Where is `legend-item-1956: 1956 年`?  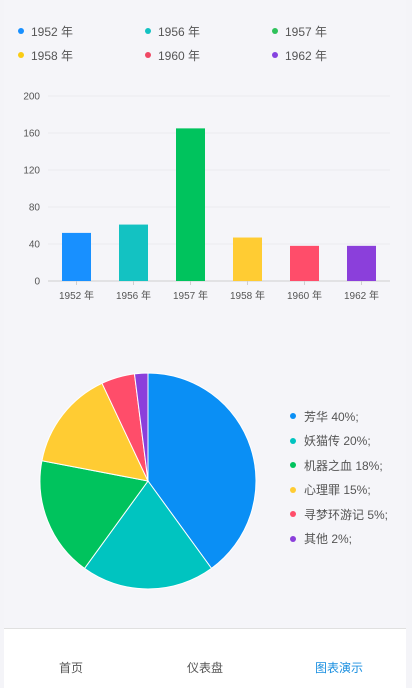
legend-item-1956: 1956 年 is located at coordinates (208, 31).